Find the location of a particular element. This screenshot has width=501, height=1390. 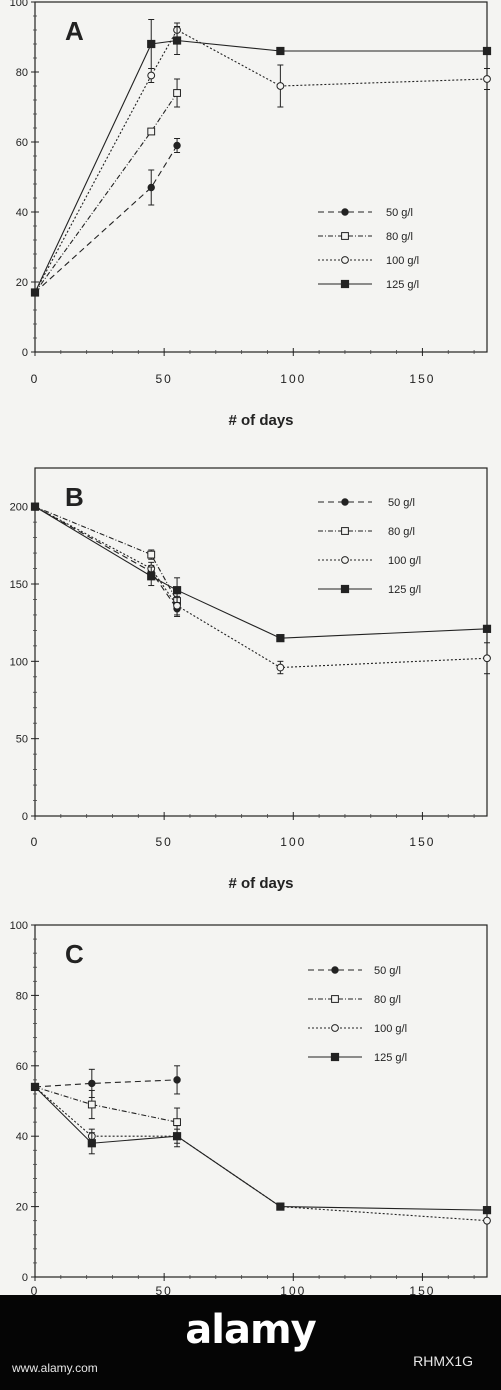

panel-c-series-80-g-l is located at coordinates (106, 1110).